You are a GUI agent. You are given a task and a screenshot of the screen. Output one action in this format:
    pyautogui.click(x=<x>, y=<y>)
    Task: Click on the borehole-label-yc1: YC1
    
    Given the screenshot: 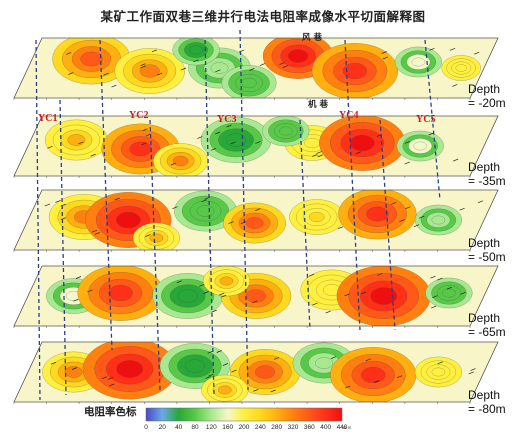 What is the action you would take?
    pyautogui.click(x=48, y=118)
    